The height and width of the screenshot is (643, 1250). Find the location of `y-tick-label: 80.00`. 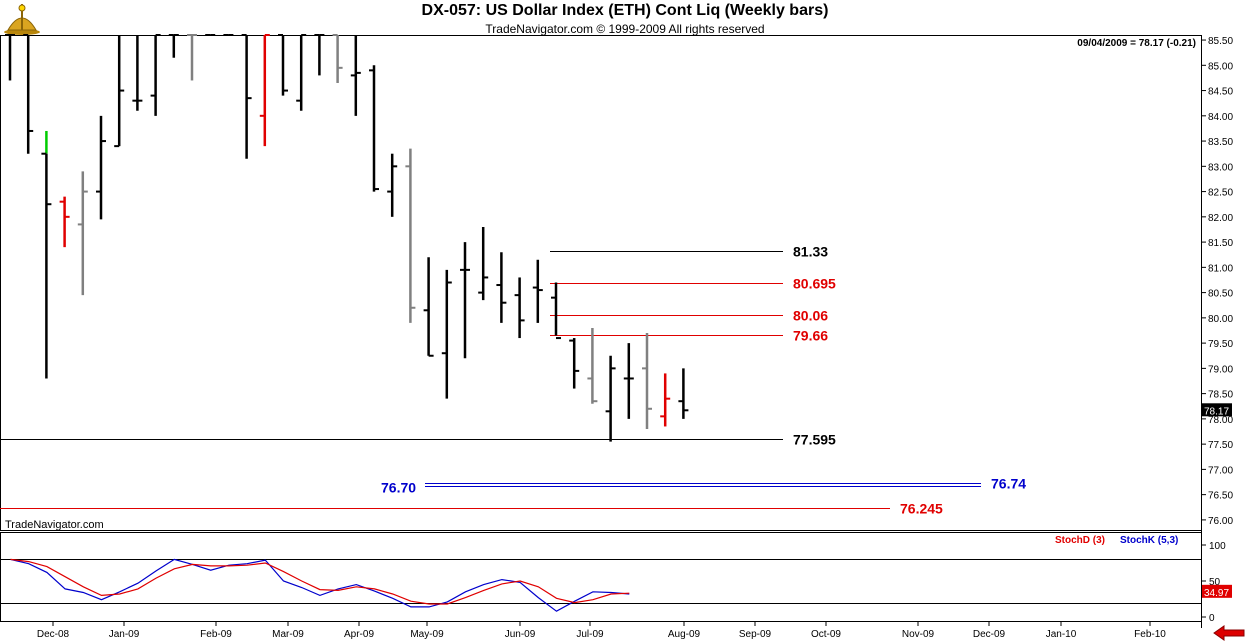

y-tick-label: 80.00 is located at coordinates (1220, 319).